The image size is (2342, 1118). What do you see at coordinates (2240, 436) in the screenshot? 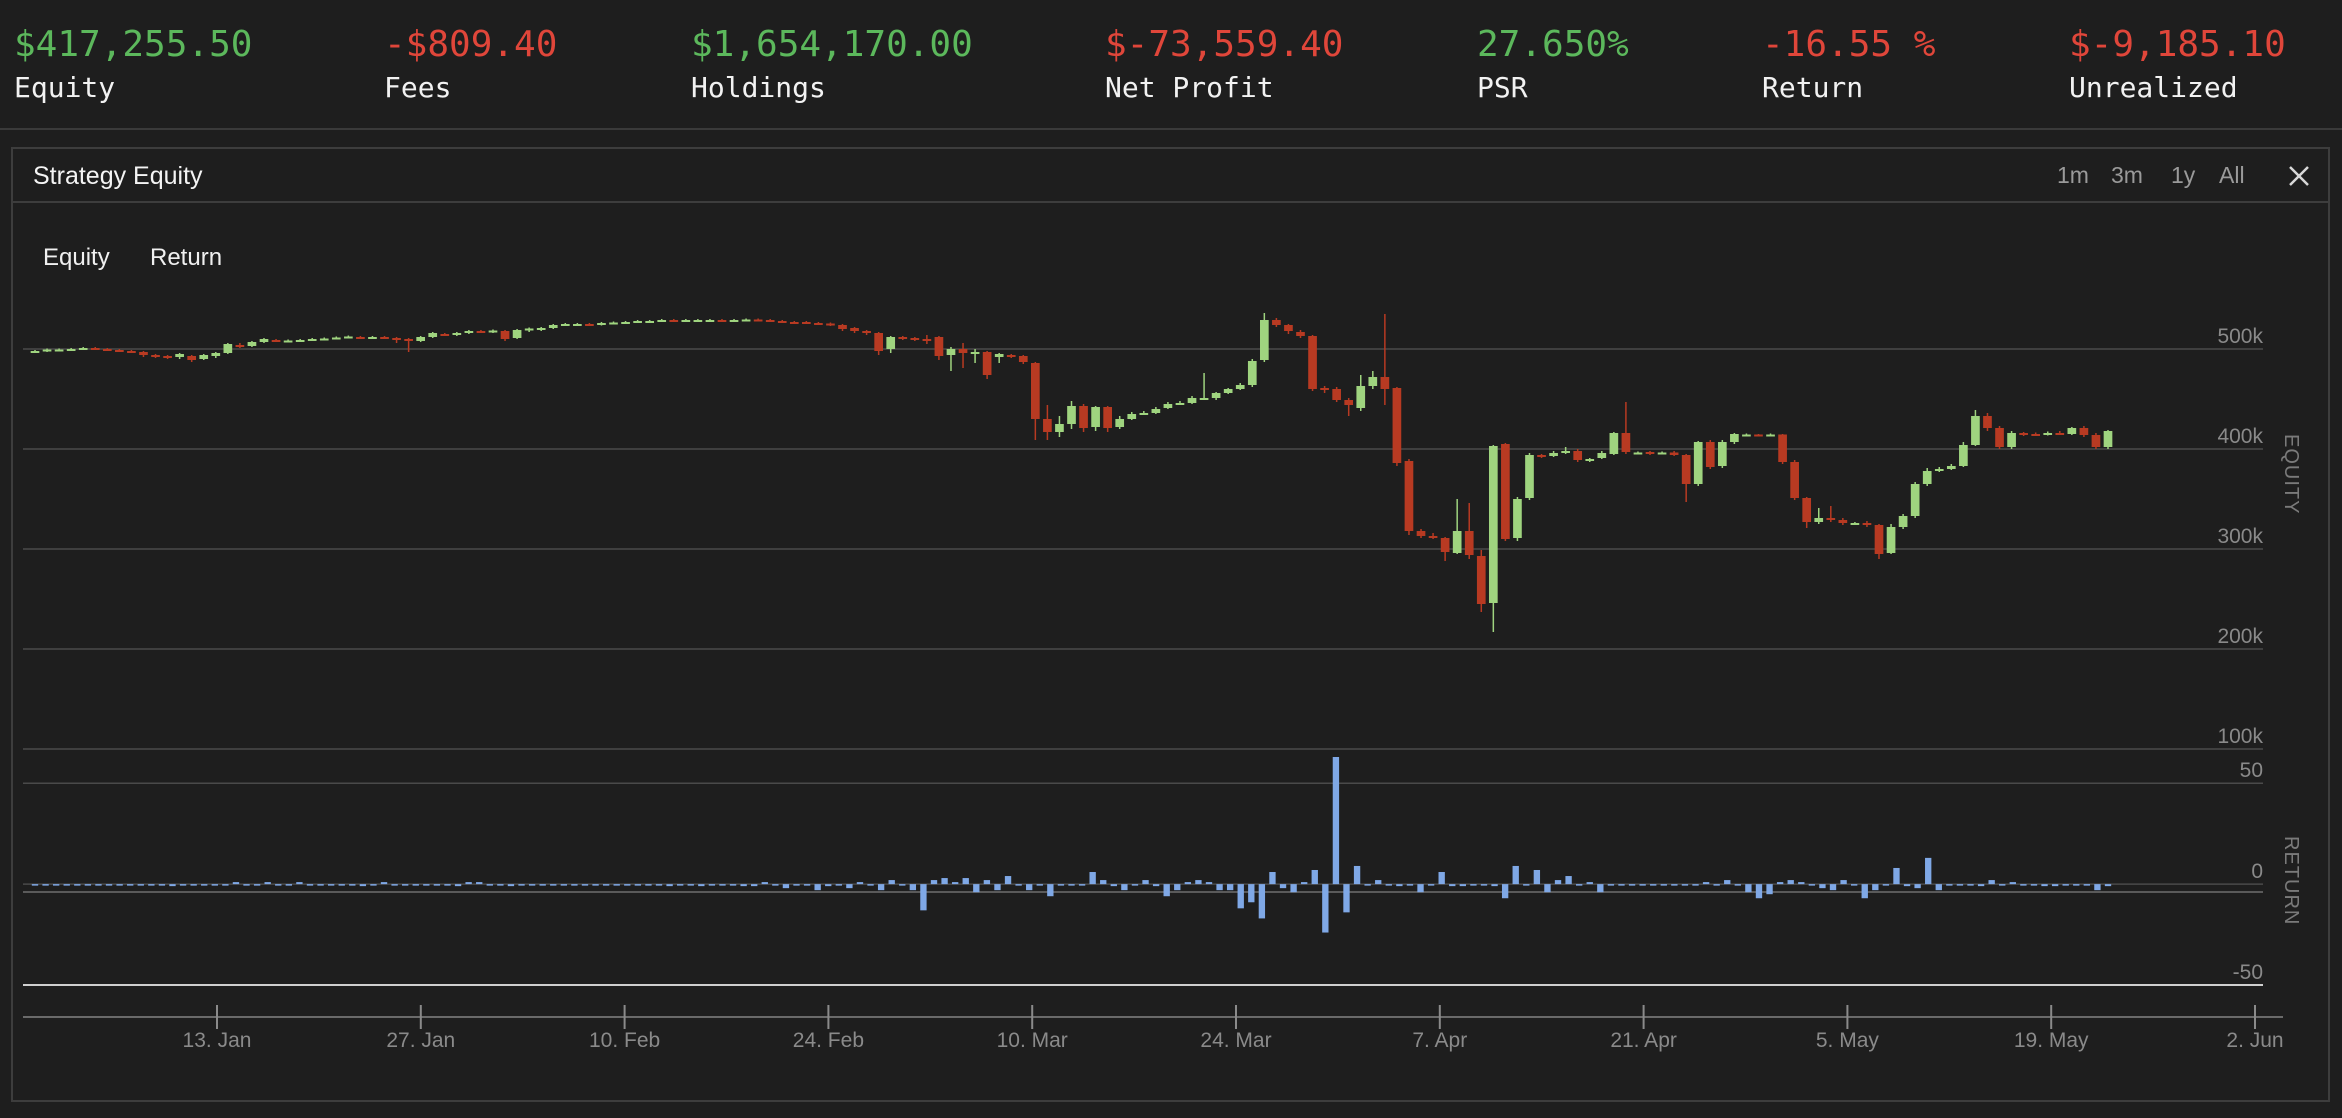
I see `y-tick-label: 400k` at bounding box center [2240, 436].